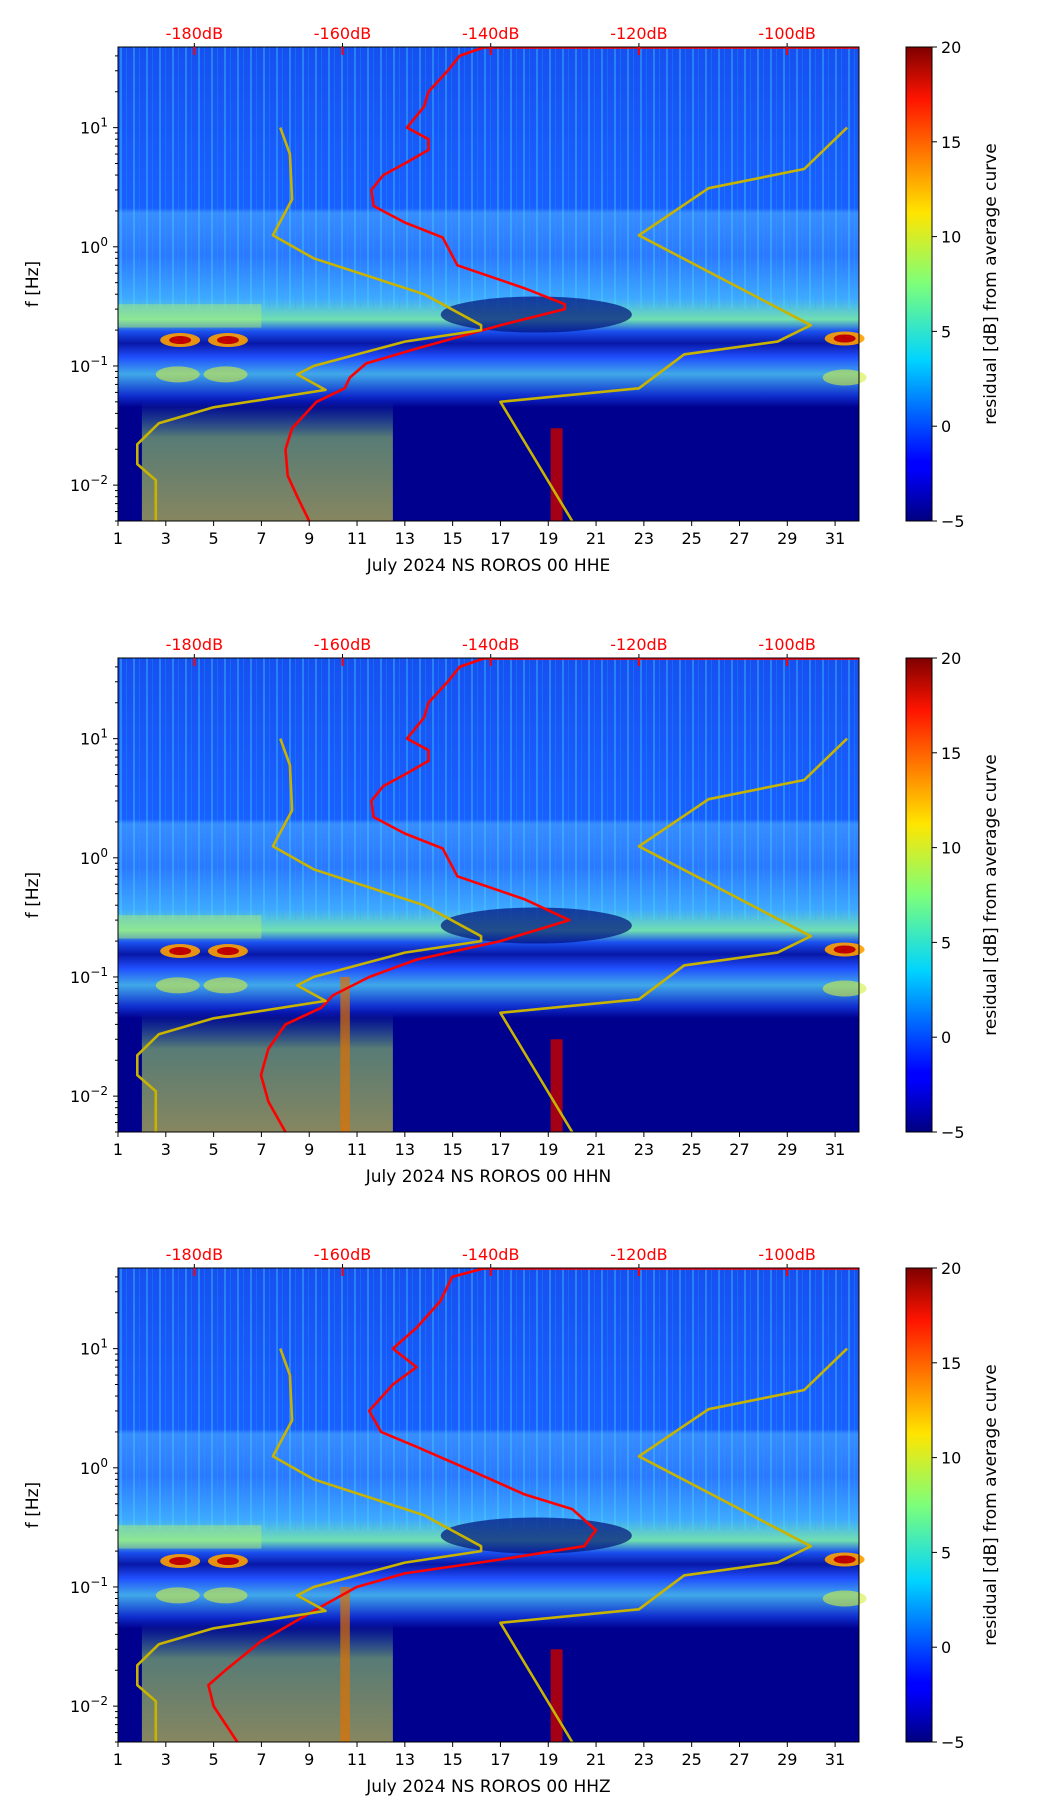  What do you see at coordinates (166, 1149) in the screenshot?
I see `x-tick-label: 3` at bounding box center [166, 1149].